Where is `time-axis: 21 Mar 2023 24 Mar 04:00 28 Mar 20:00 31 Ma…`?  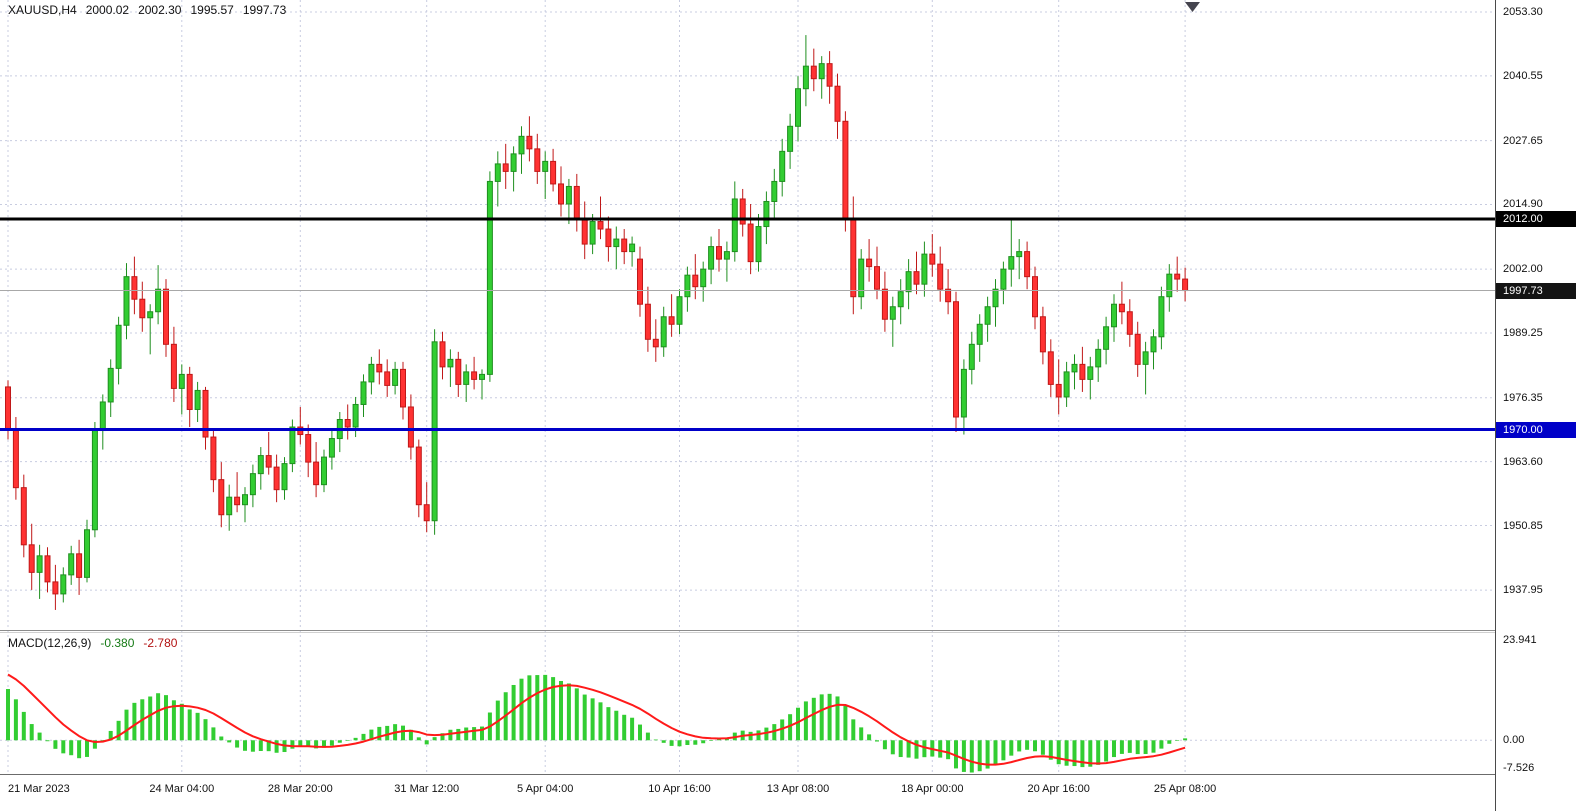
time-axis: 21 Mar 2023 24 Mar 04:00 28 Mar 20:00 31 Ma… is located at coordinates (788, 792).